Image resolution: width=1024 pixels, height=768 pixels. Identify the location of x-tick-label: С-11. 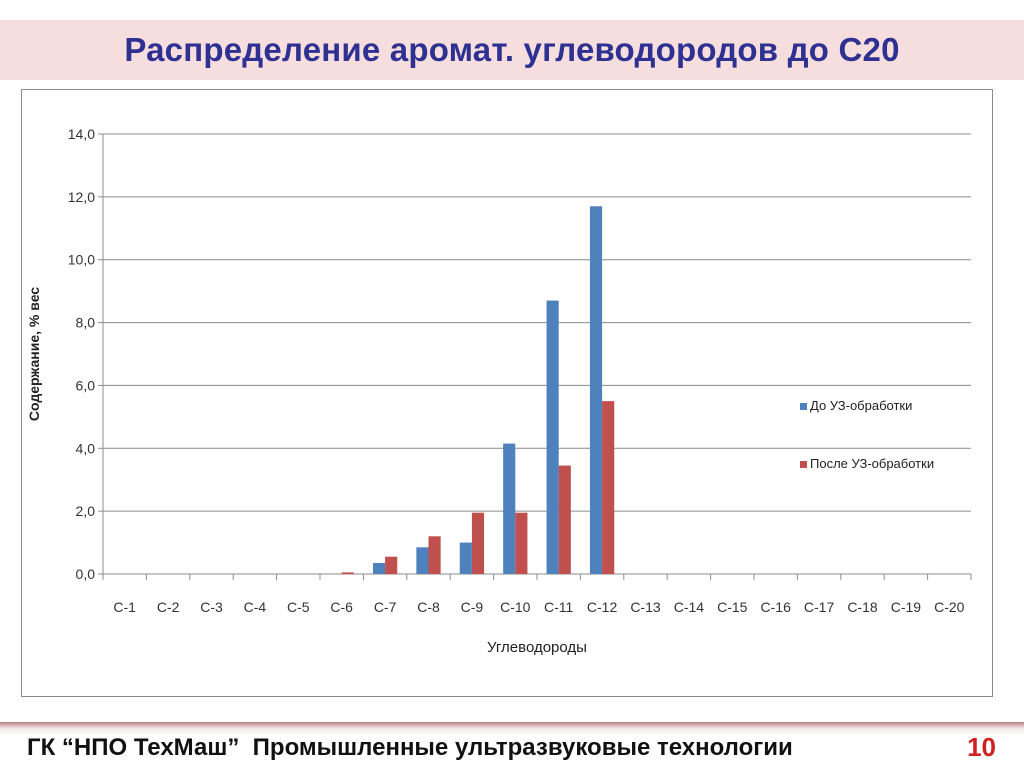
(559, 607).